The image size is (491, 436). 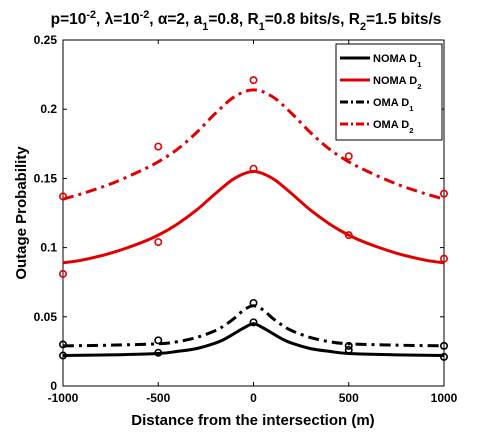 I want to click on legend-label: NOMA D1, so click(x=397, y=61).